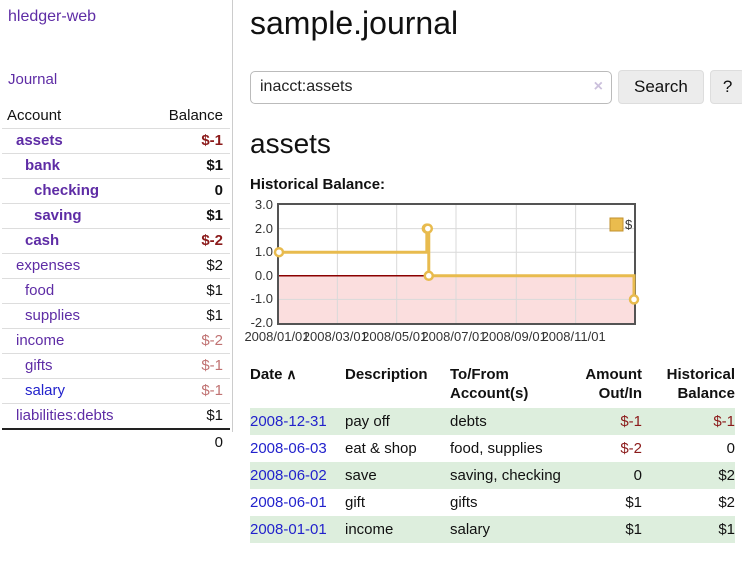  I want to click on transaction-date-link: 2008-06-03, so click(288, 448).